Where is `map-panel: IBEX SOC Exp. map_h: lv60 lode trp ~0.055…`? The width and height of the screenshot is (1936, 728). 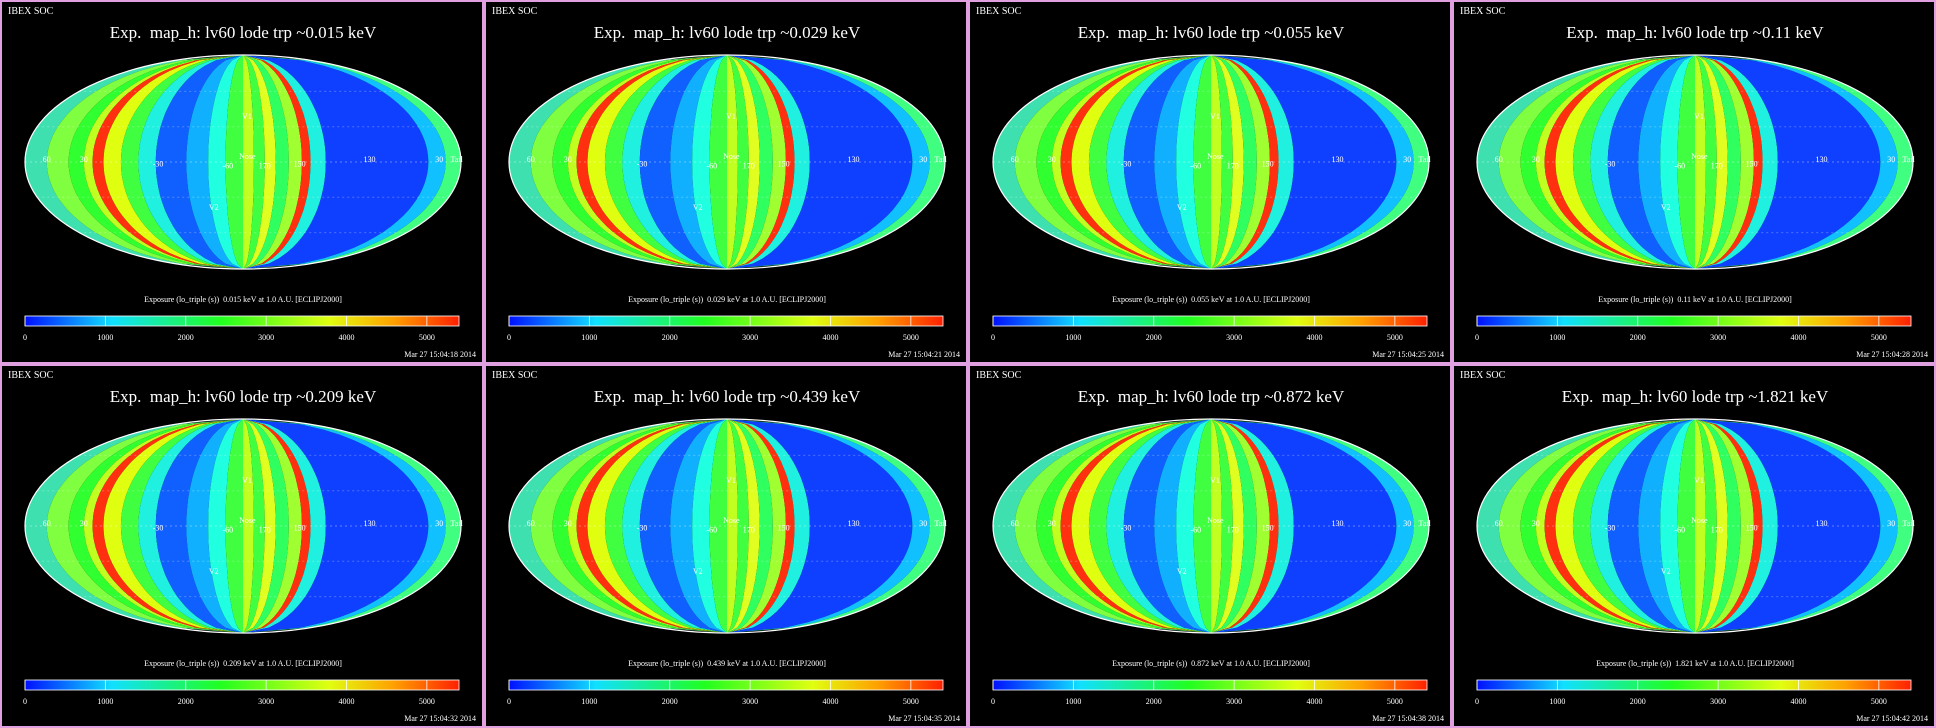
map-panel: IBEX SOC Exp. map_h: lv60 lode trp ~0.055… is located at coordinates (1210, 182).